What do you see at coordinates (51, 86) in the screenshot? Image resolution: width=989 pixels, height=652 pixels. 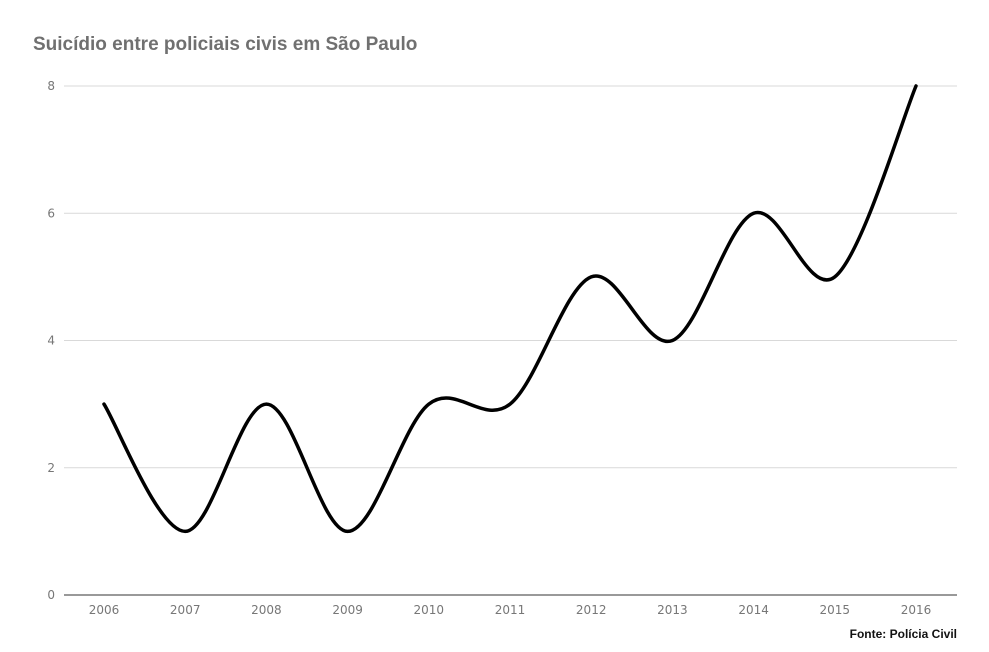 I see `y-tick-label: 8` at bounding box center [51, 86].